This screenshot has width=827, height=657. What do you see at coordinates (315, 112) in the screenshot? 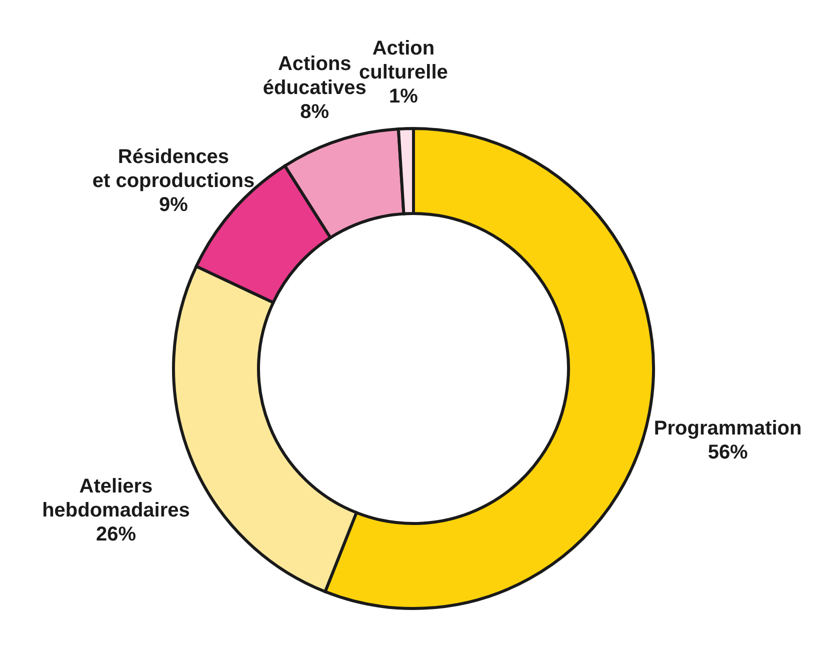
I see `data-label: 8%` at bounding box center [315, 112].